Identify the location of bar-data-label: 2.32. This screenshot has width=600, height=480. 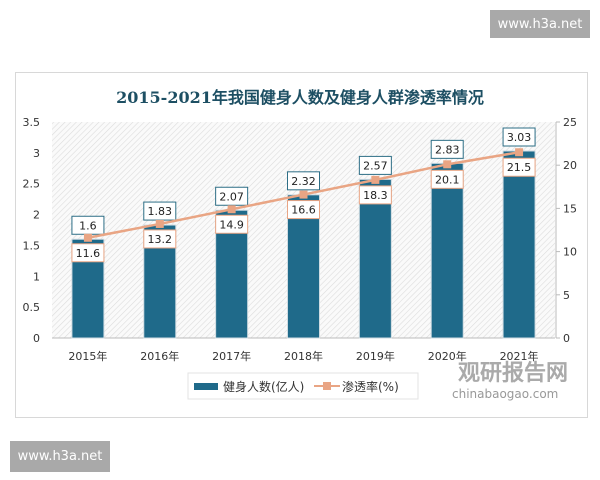
(303, 181).